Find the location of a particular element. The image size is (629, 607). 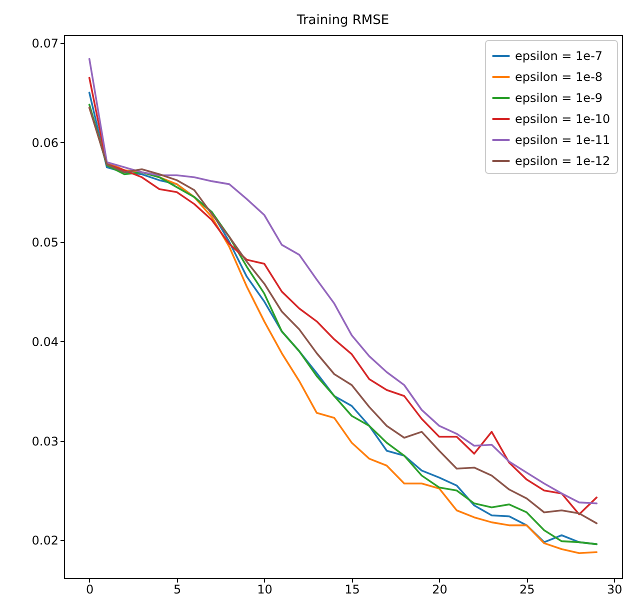

legend-label: epsilon = 1e-7 is located at coordinates (559, 56).